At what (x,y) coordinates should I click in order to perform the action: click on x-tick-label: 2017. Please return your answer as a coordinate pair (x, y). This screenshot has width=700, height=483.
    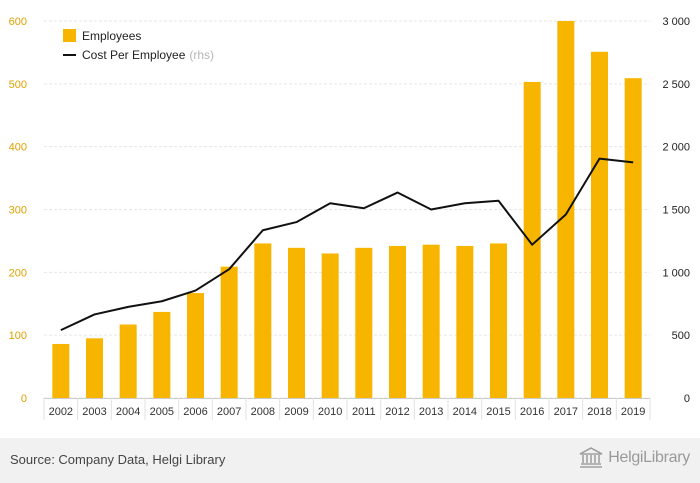
    Looking at the image, I should click on (566, 412).